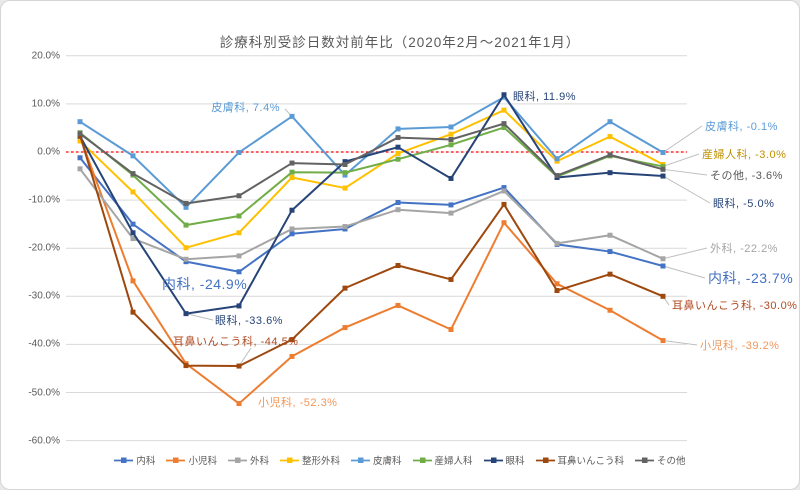  What do you see at coordinates (744, 204) in the screenshot?
I see `data-label: 眼科, -5.0%` at bounding box center [744, 204].